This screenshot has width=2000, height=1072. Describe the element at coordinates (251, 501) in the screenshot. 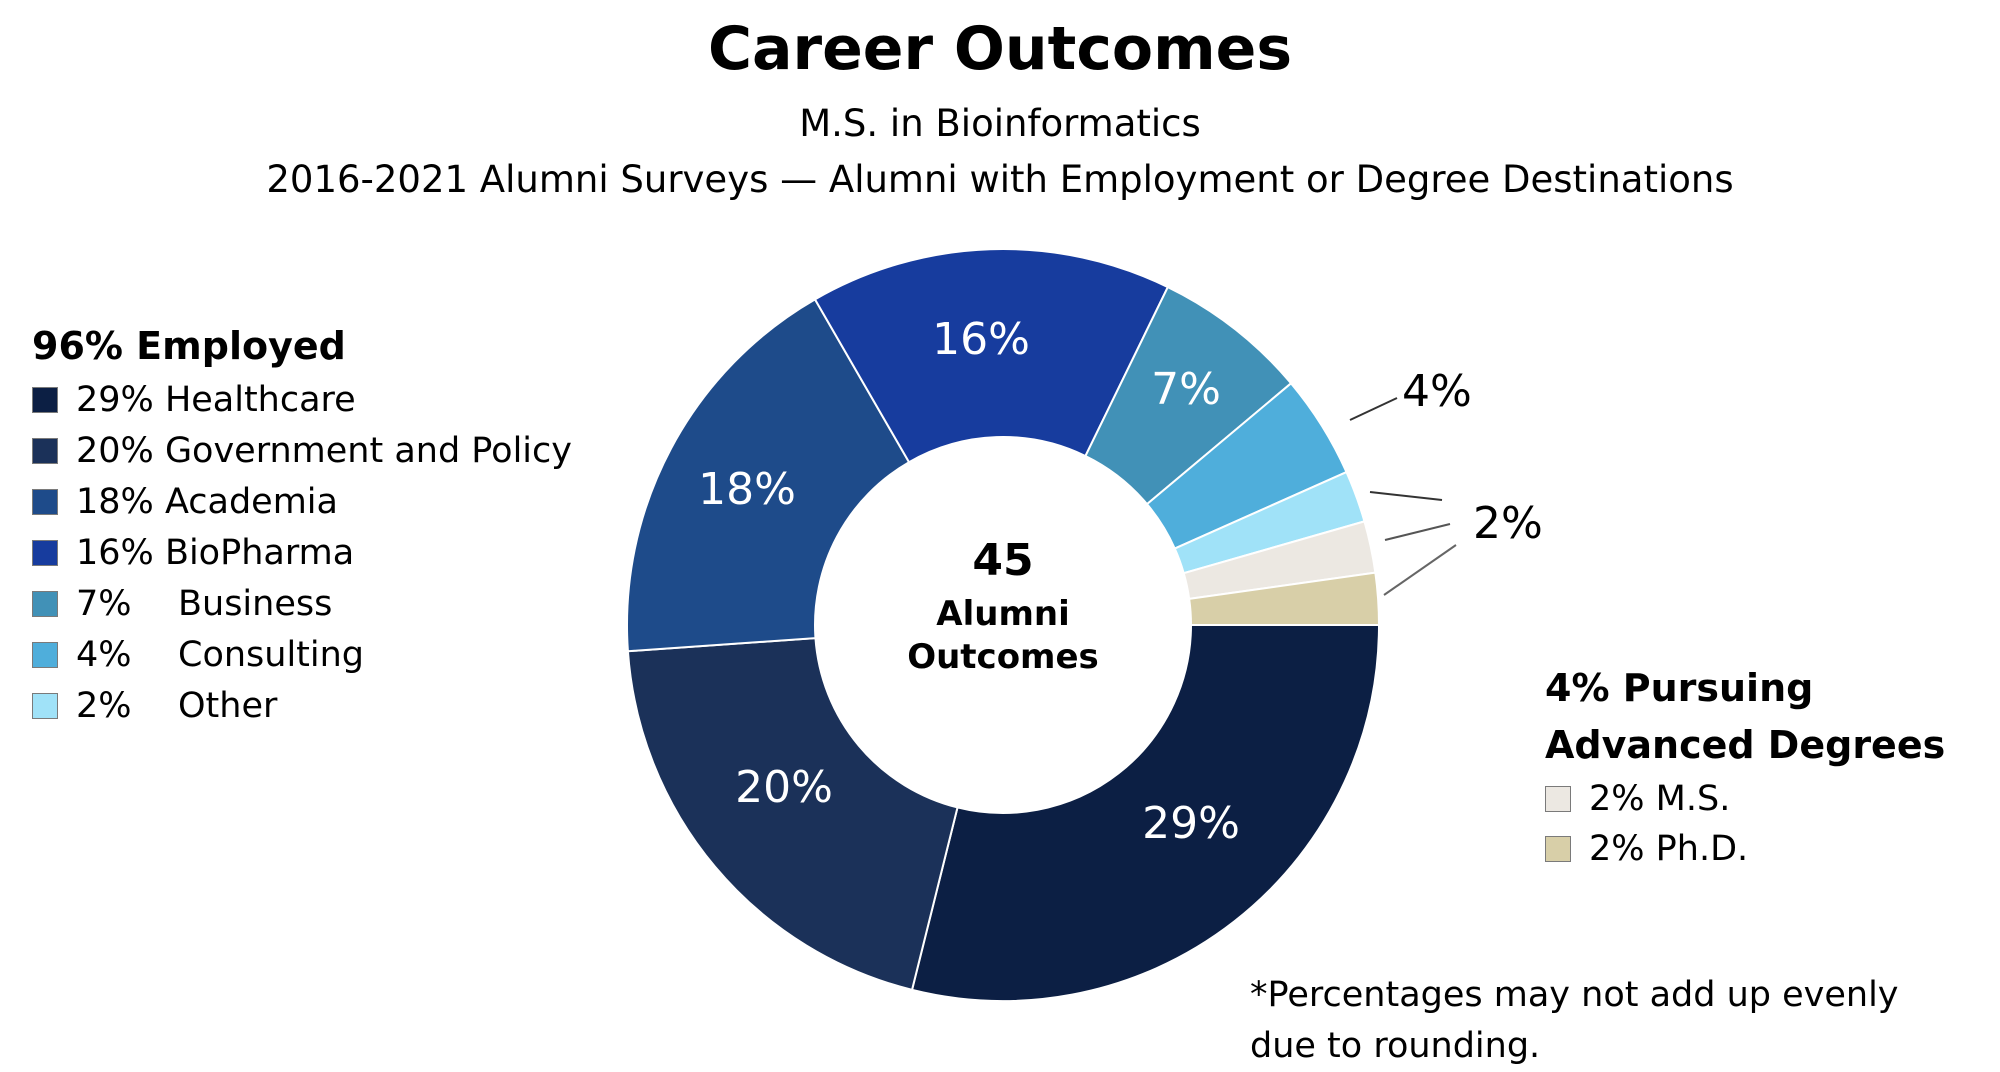

I see `legend-label: Academia` at that location.